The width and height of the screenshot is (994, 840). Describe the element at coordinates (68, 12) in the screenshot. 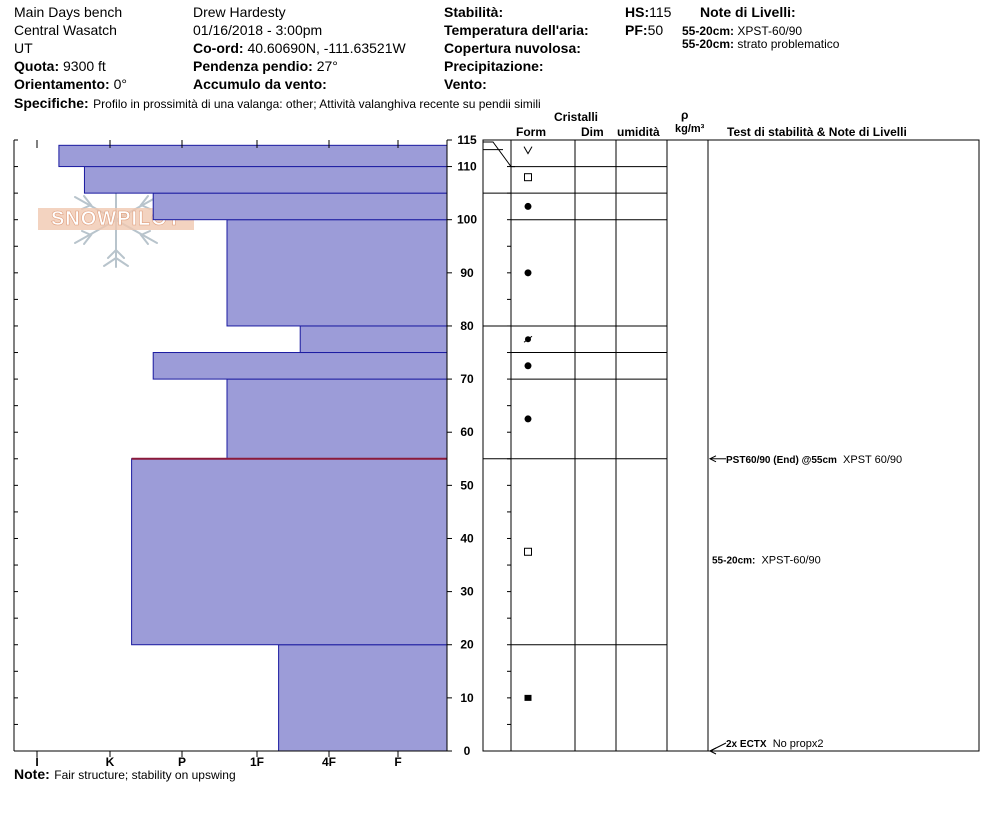

I see `site-name: Main Days bench` at that location.